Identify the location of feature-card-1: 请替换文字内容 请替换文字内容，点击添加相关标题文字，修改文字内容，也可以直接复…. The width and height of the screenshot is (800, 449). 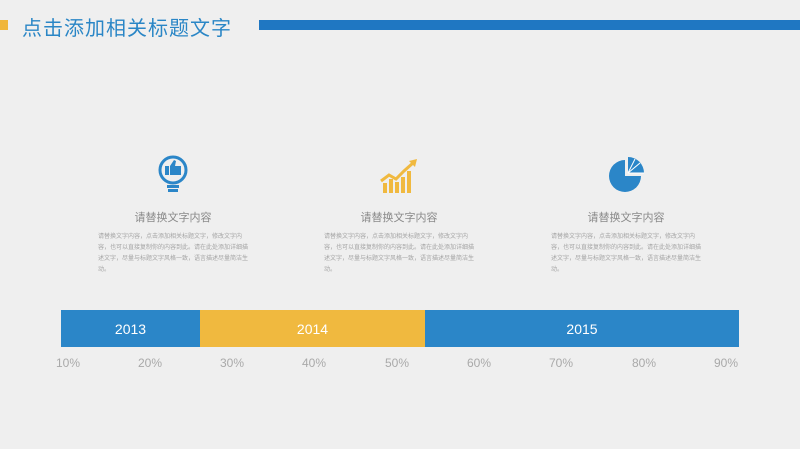
(173, 215).